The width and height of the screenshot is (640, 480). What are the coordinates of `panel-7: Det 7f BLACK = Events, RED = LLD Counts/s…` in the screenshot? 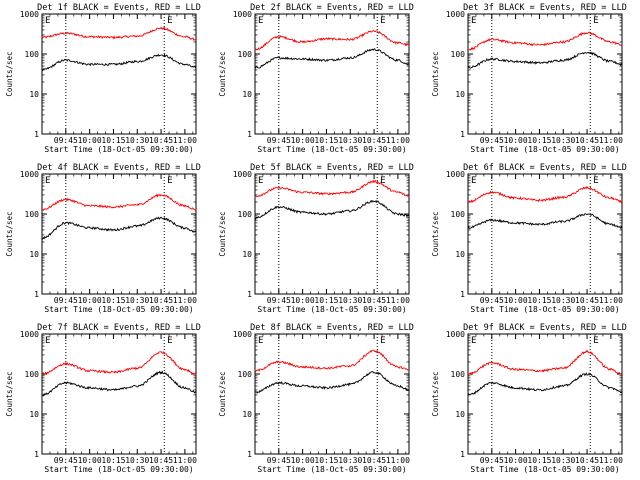 It's located at (103, 398).